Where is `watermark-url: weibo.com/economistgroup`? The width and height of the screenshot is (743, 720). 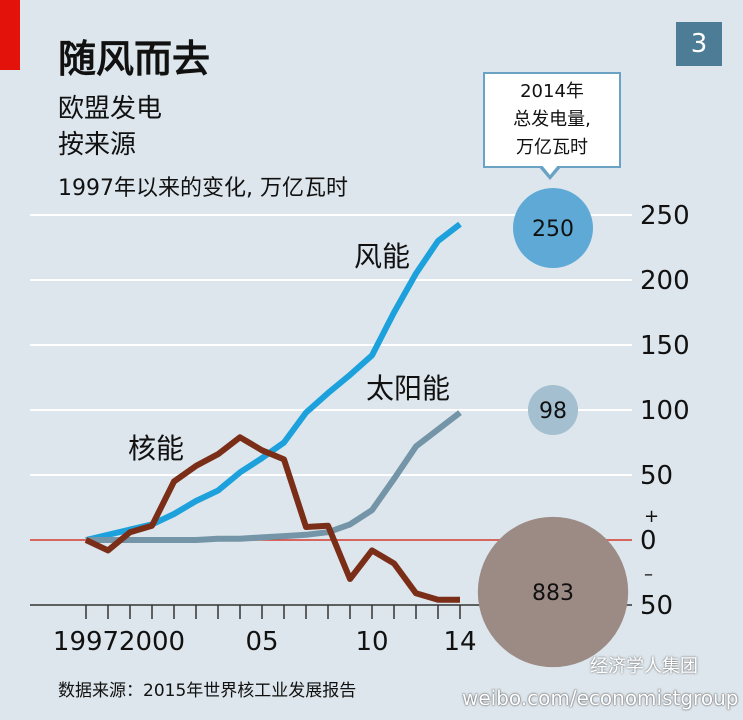
watermark-url: weibo.com/economistgroup is located at coordinates (600, 698).